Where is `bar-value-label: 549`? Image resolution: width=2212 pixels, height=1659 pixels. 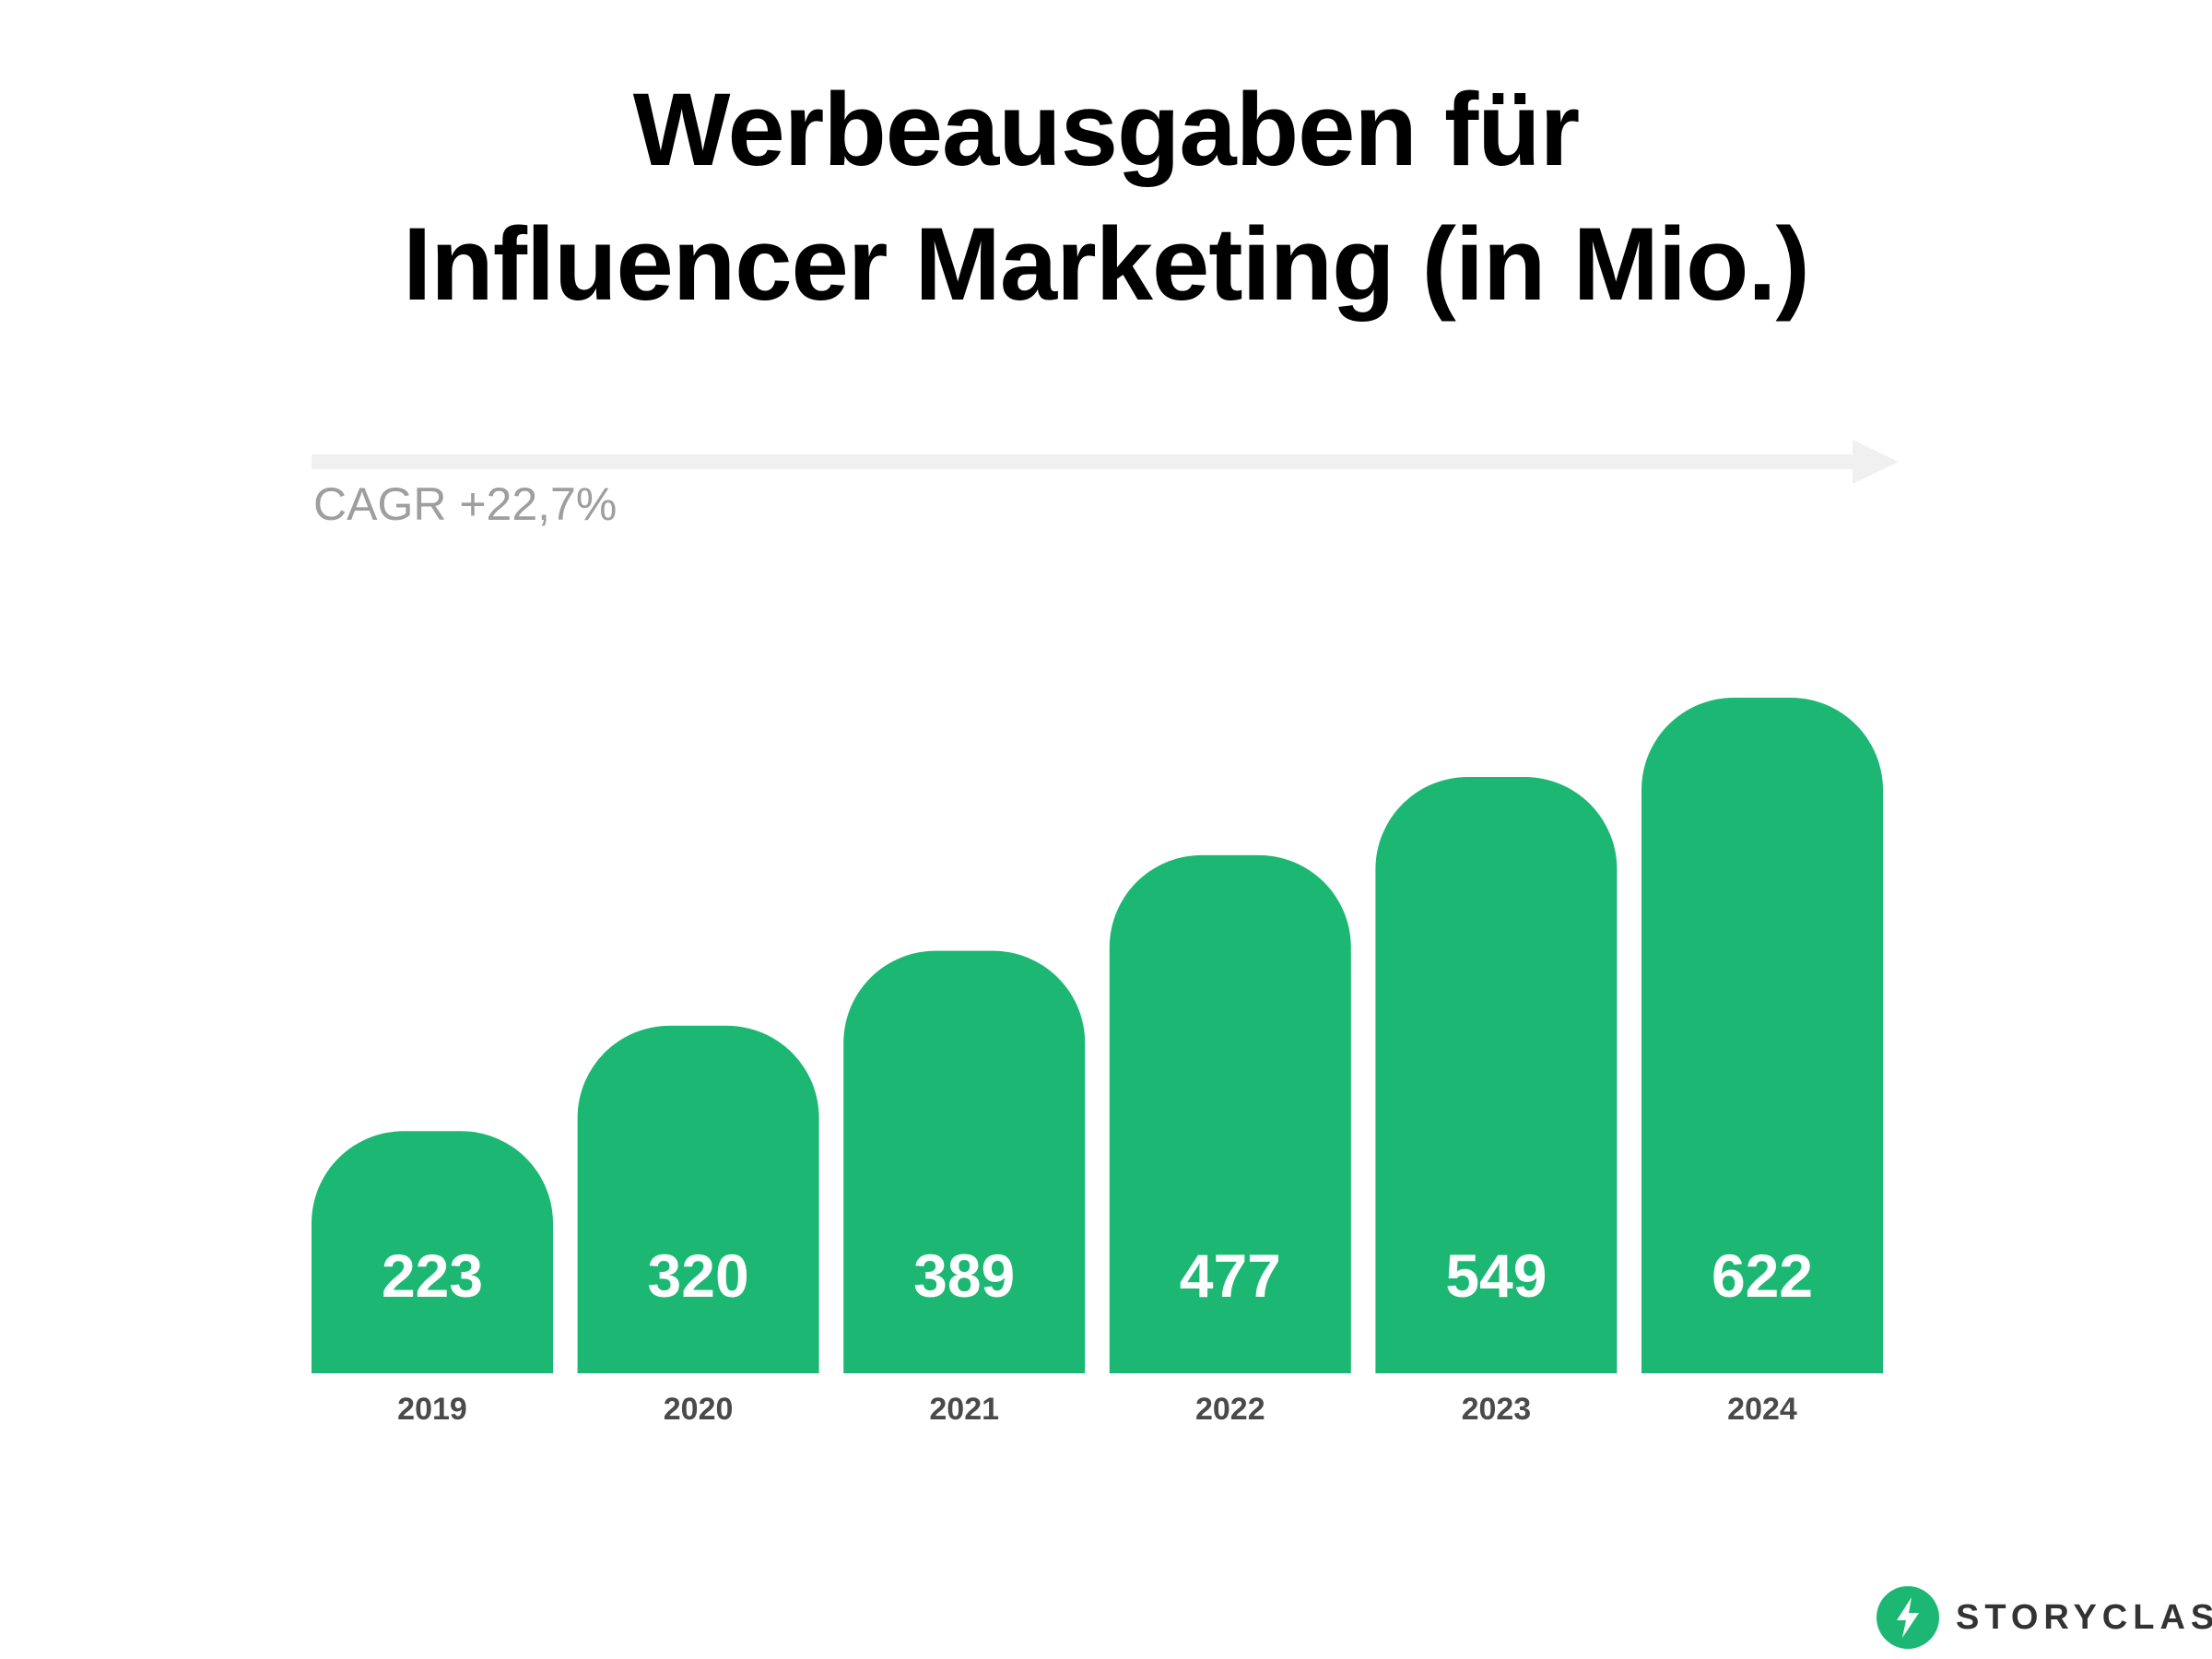
bar-value-label: 549 is located at coordinates (1496, 1275).